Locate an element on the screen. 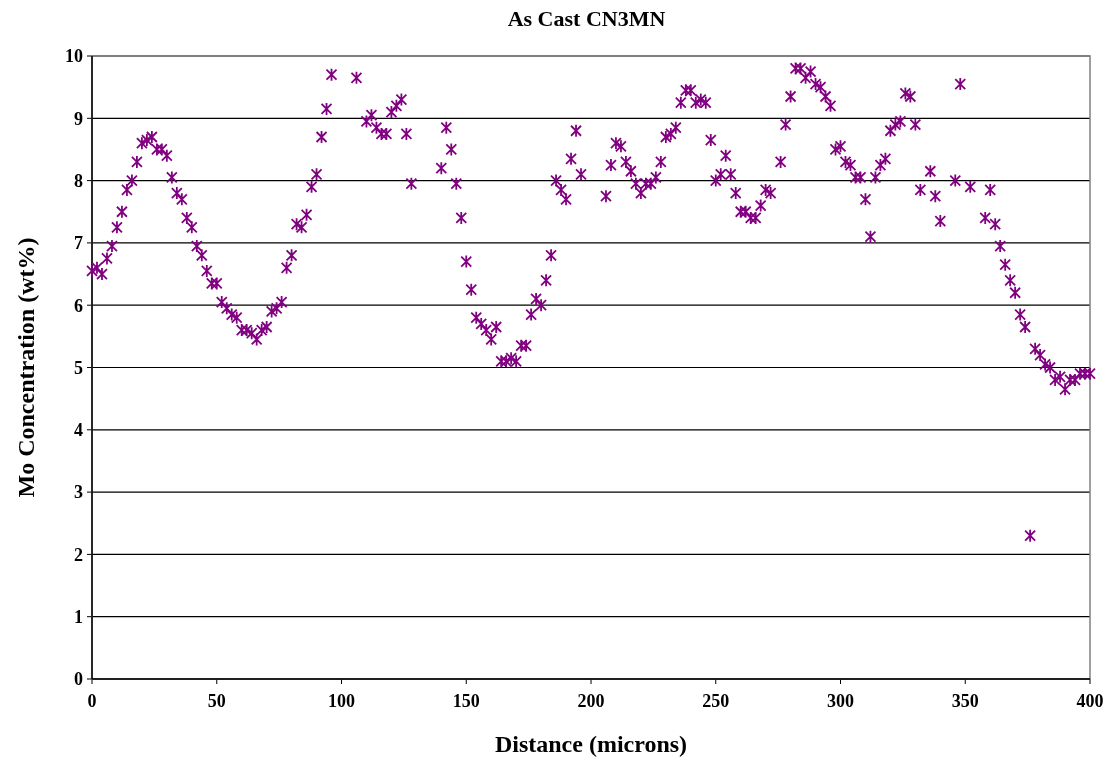 The image size is (1113, 766). x-tick-label: 300 is located at coordinates (840, 701).